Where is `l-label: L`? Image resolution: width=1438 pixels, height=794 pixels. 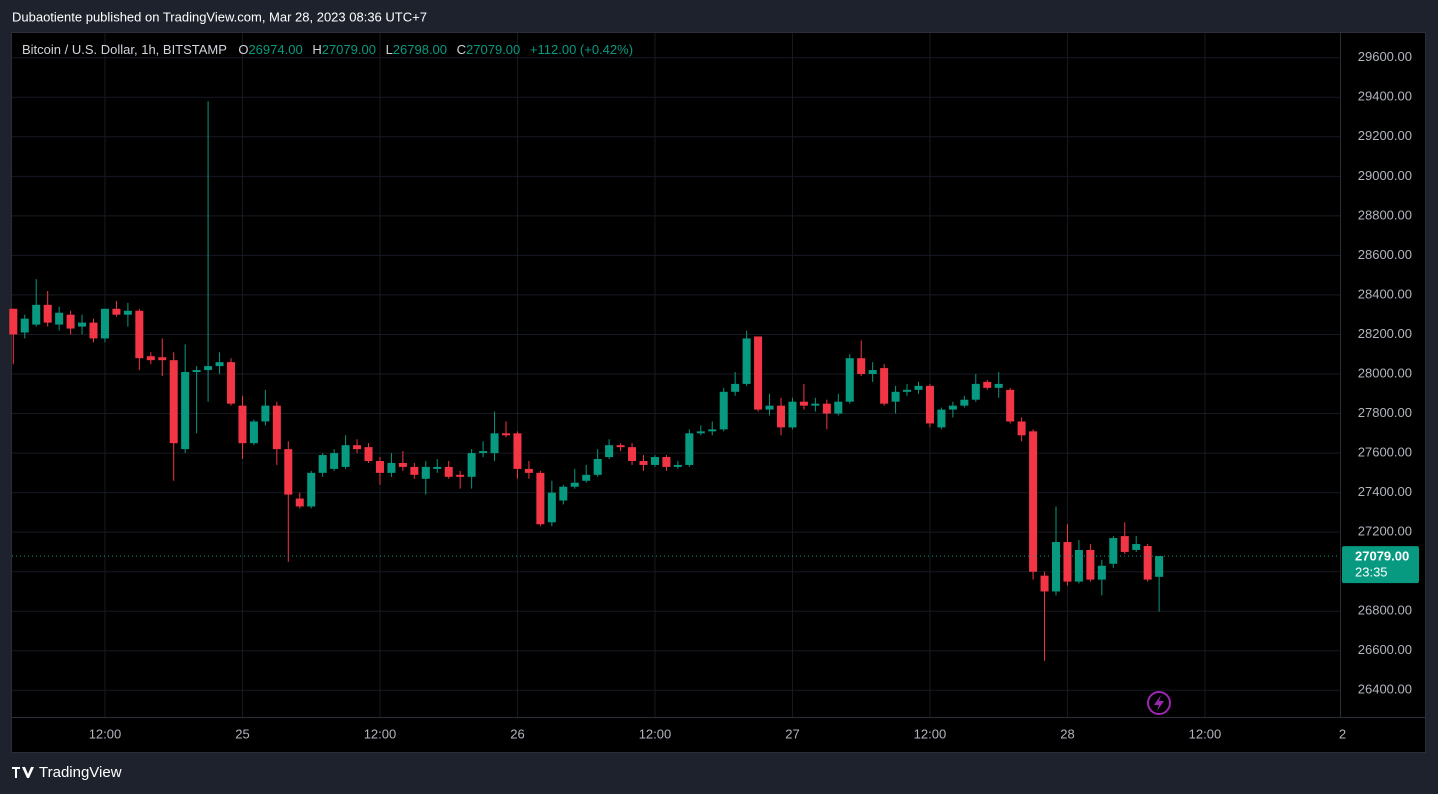 l-label: L is located at coordinates (389, 49).